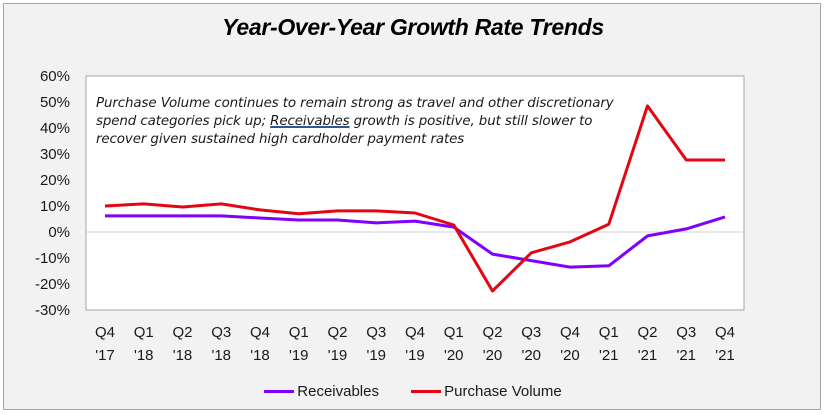 The width and height of the screenshot is (826, 415). What do you see at coordinates (570, 344) in the screenshot?
I see `x-tick-label: Q4'20` at bounding box center [570, 344].